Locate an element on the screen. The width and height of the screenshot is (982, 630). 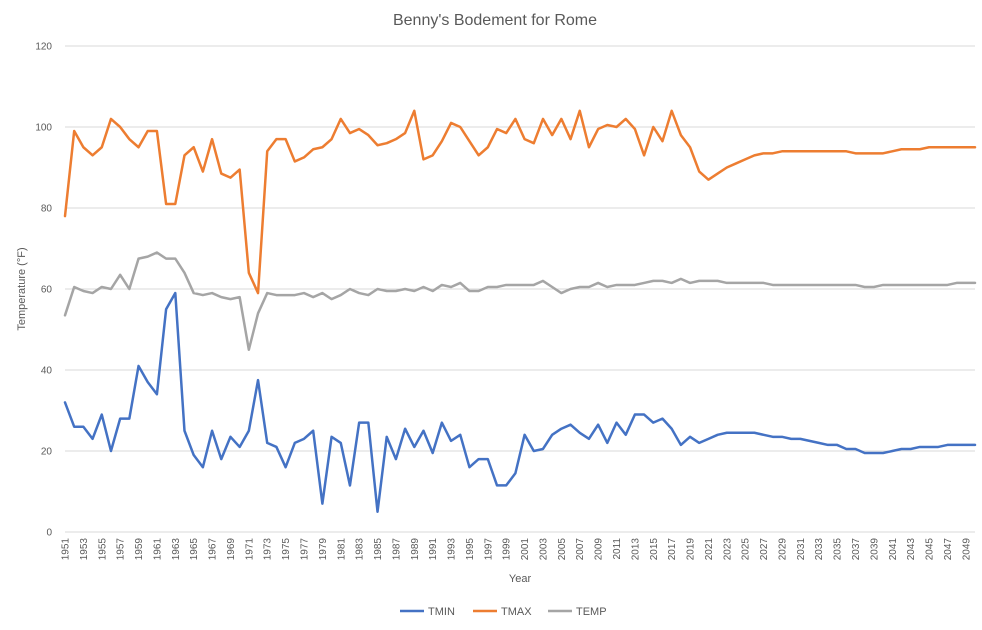
x-tick-label: 1953 is located at coordinates (84, 549).